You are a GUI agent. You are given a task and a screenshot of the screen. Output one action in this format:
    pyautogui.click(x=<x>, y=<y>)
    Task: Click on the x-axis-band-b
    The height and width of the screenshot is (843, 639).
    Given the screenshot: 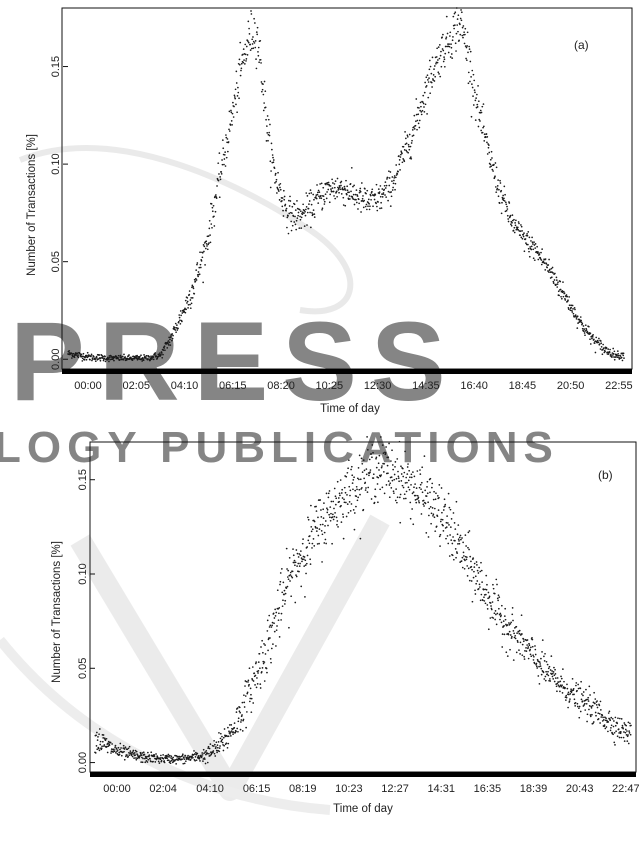 What is the action you would take?
    pyautogui.click(x=363, y=774)
    